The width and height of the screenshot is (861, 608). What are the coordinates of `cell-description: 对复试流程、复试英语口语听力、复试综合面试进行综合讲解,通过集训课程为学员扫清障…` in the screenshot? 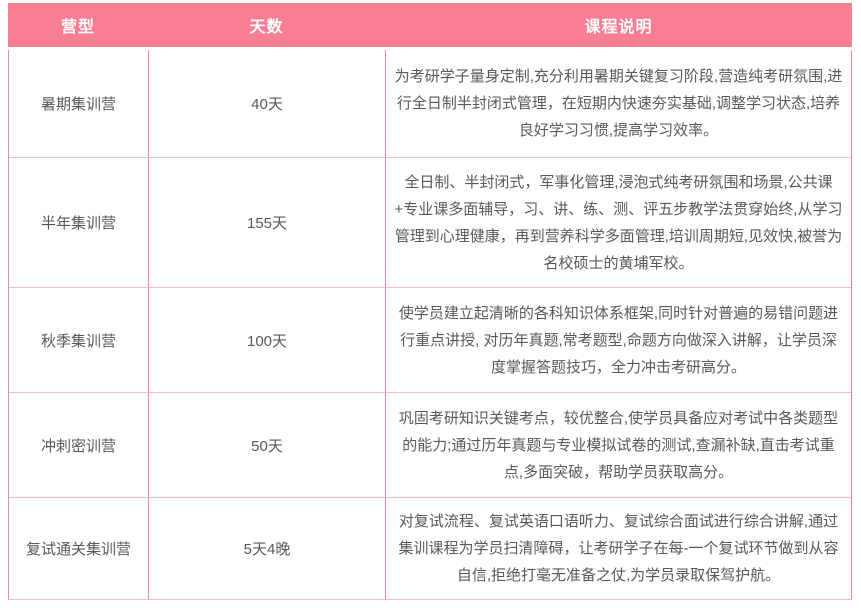 It's located at (618, 548).